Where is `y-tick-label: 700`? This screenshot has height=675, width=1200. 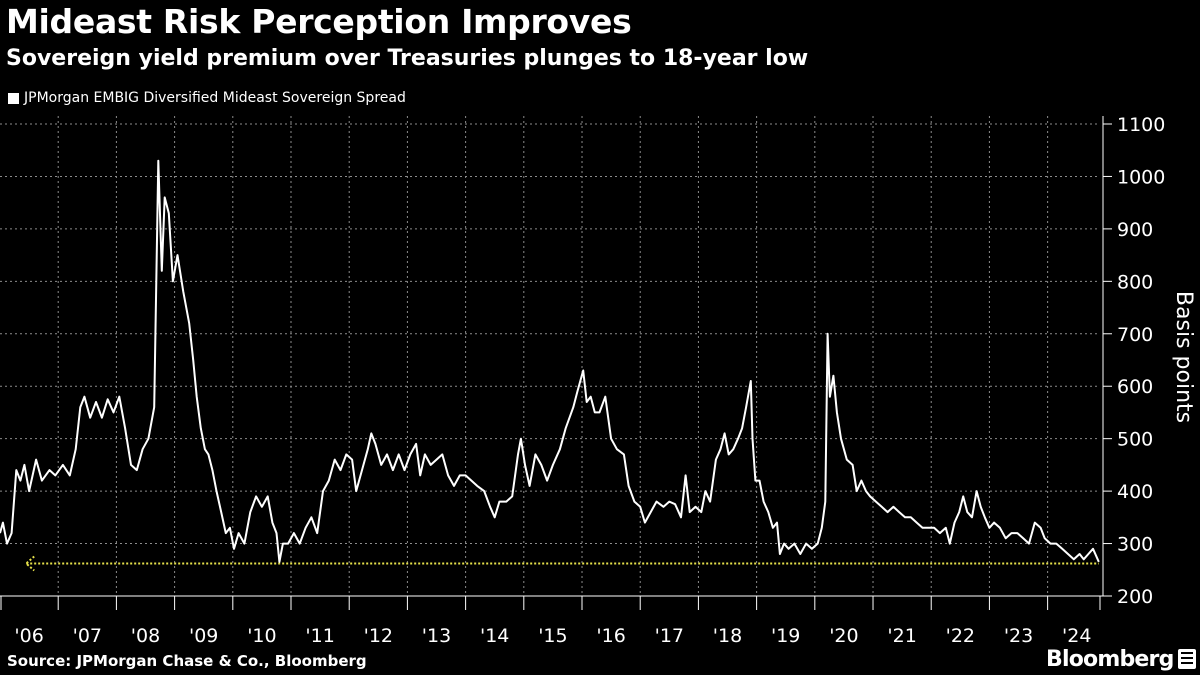
y-tick-label: 700 is located at coordinates (1135, 335).